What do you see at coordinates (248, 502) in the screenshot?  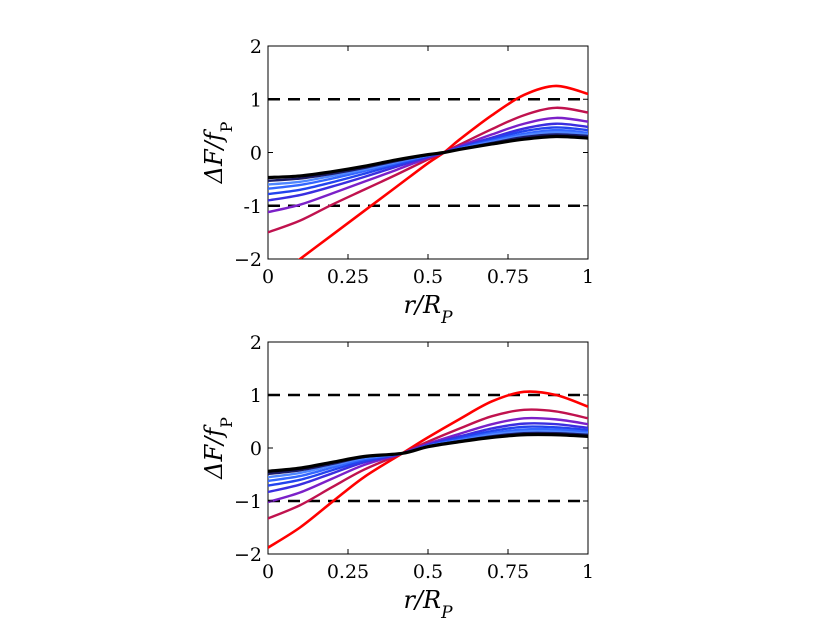 I see `y-tick-label: −1` at bounding box center [248, 502].